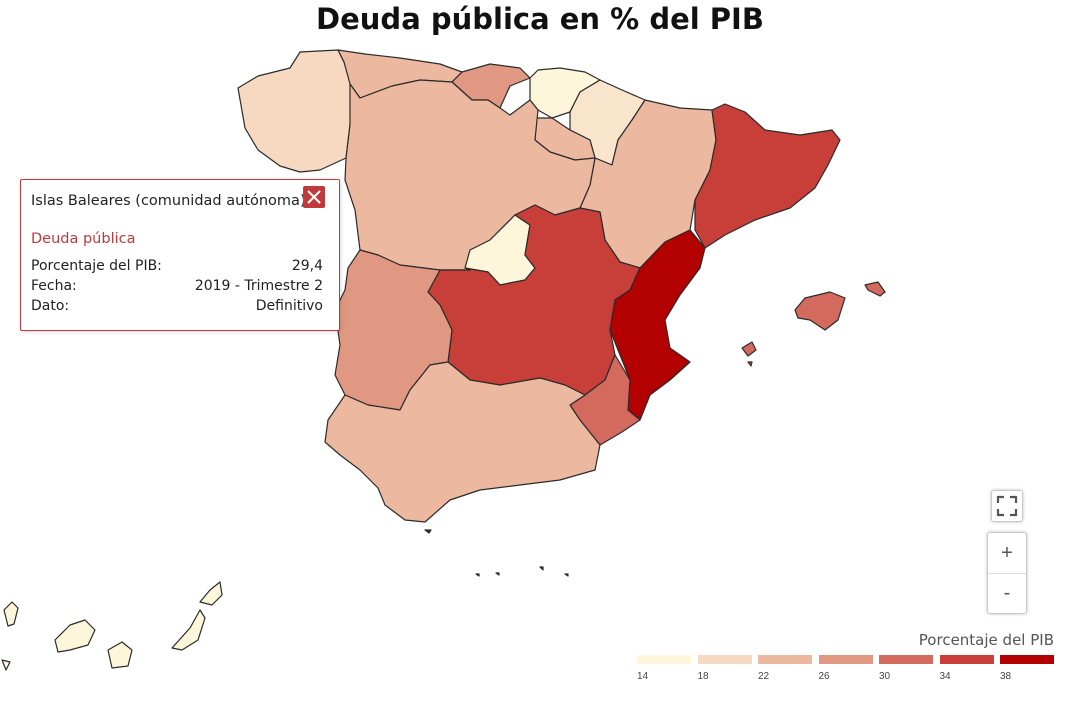  What do you see at coordinates (462, 442) in the screenshot?
I see `region-andalucia: Andalucía` at bounding box center [462, 442].